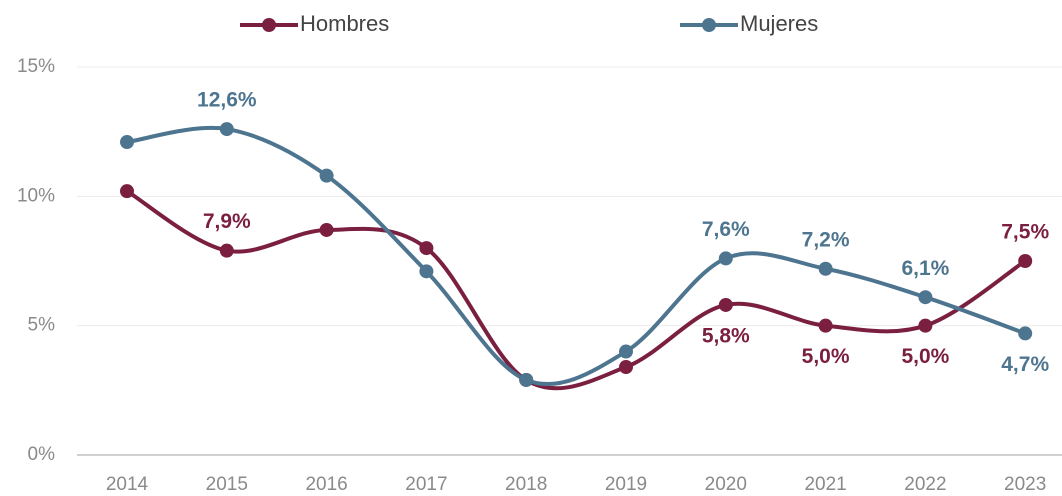 Image resolution: width=1062 pixels, height=496 pixels. What do you see at coordinates (626, 484) in the screenshot?
I see `x-tick-label: 2019` at bounding box center [626, 484].